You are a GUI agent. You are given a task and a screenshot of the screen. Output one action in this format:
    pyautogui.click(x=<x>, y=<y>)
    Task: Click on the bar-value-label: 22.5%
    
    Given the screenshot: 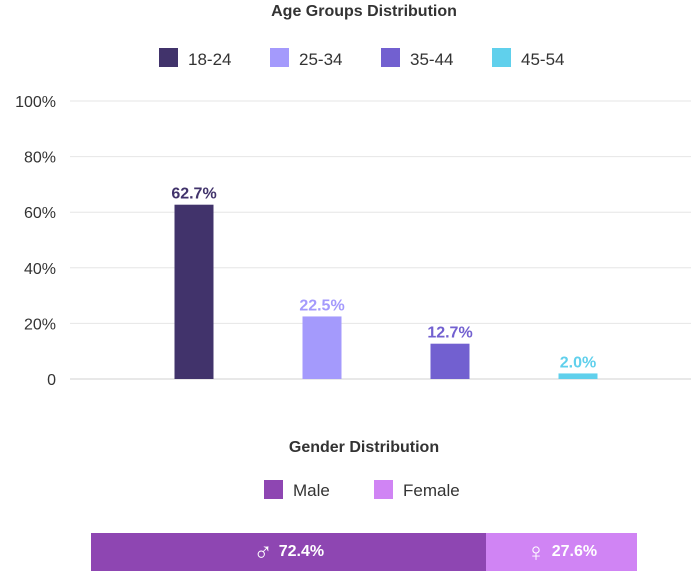 What is the action you would take?
    pyautogui.click(x=321, y=305)
    